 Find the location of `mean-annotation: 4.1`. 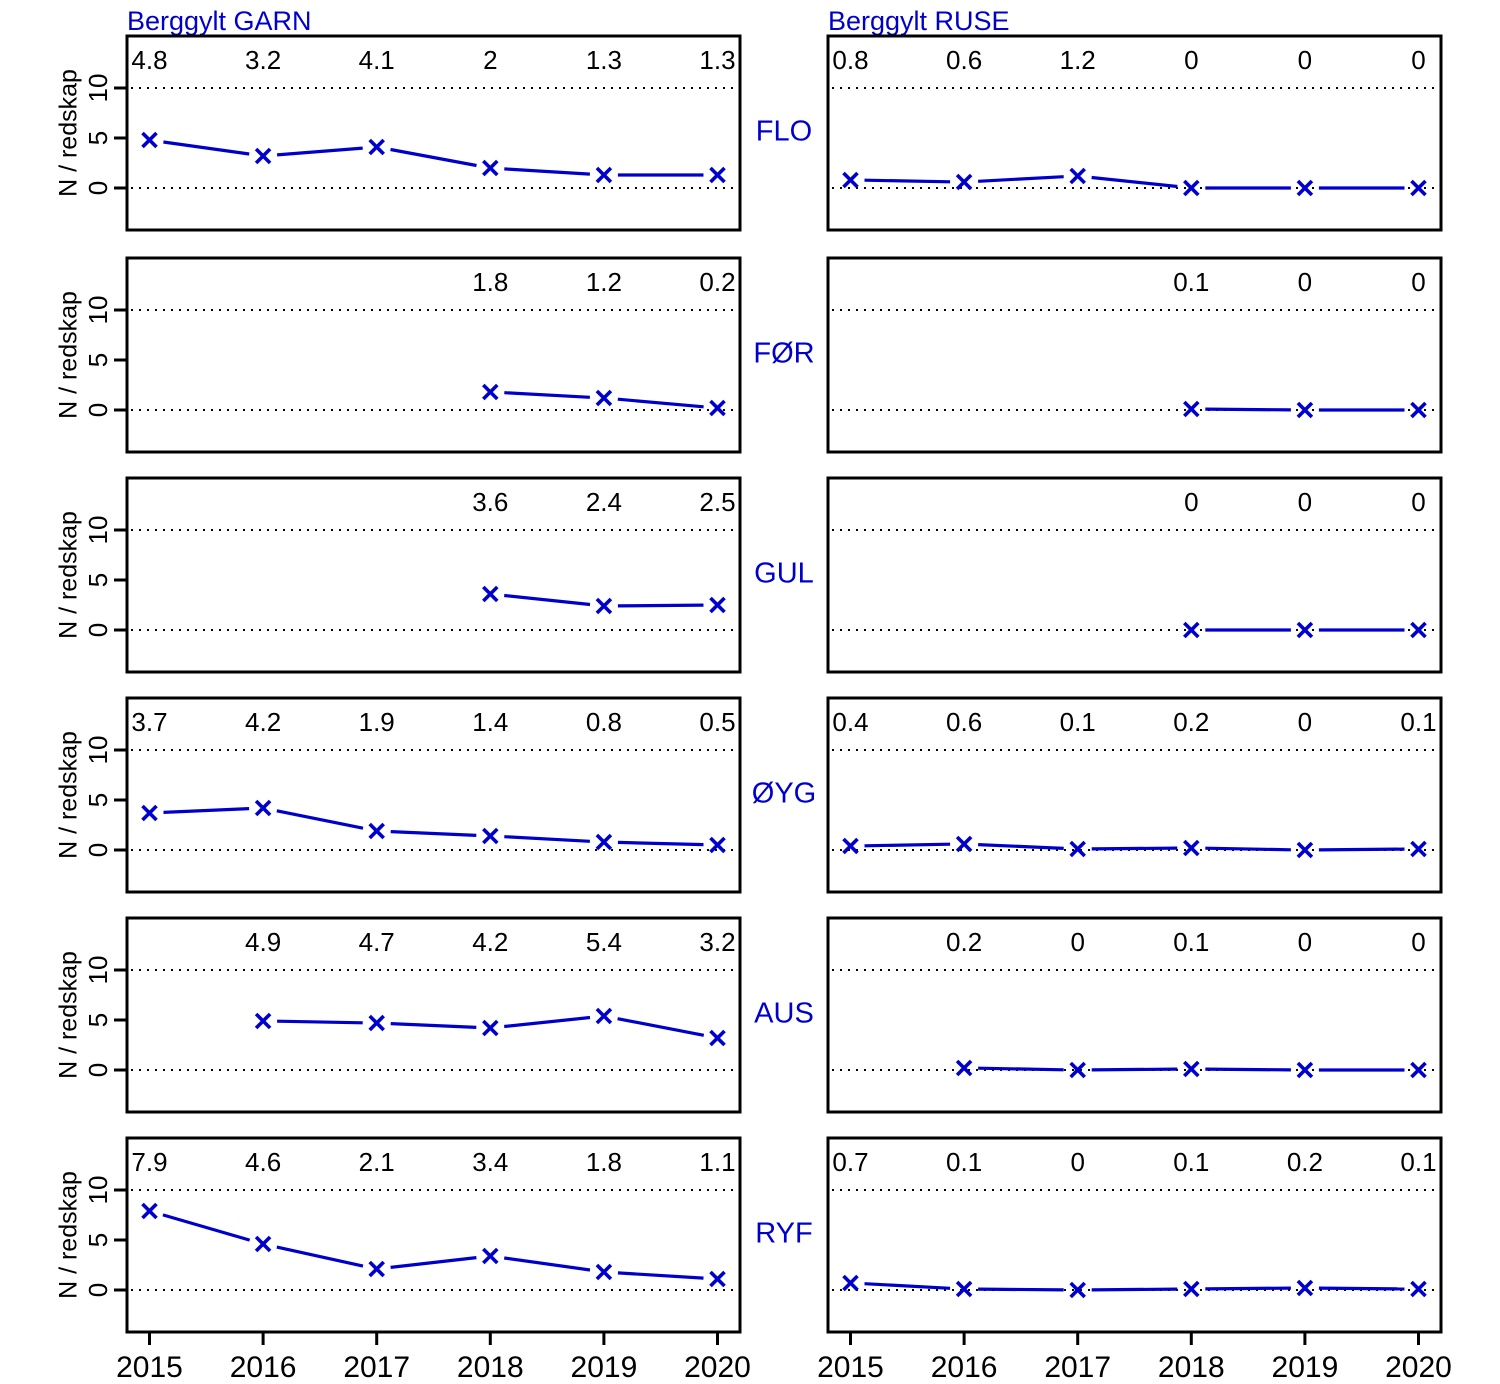

mean-annotation: 4.1 is located at coordinates (377, 60).